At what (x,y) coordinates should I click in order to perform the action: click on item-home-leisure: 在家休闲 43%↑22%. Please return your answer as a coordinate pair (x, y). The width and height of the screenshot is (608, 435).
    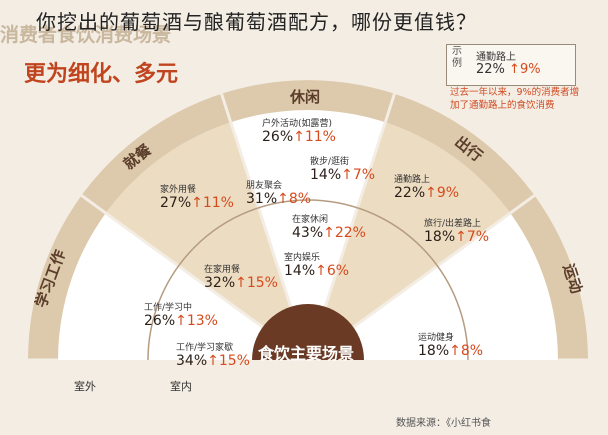
    Looking at the image, I should click on (329, 226).